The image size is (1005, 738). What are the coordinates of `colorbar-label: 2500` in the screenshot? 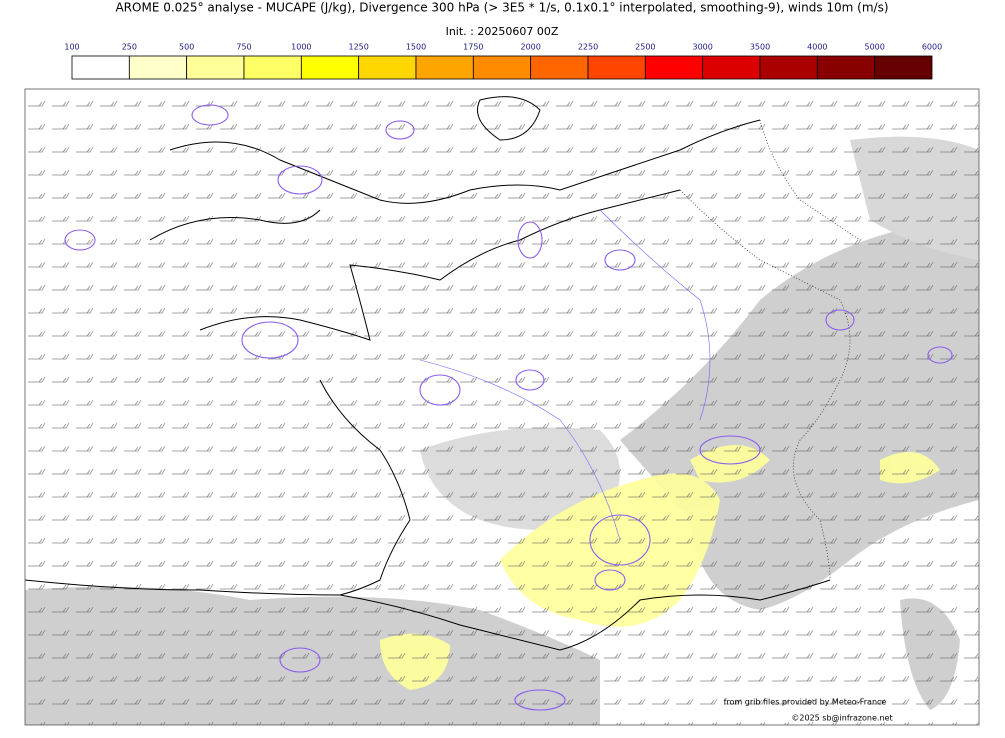 It's located at (645, 47).